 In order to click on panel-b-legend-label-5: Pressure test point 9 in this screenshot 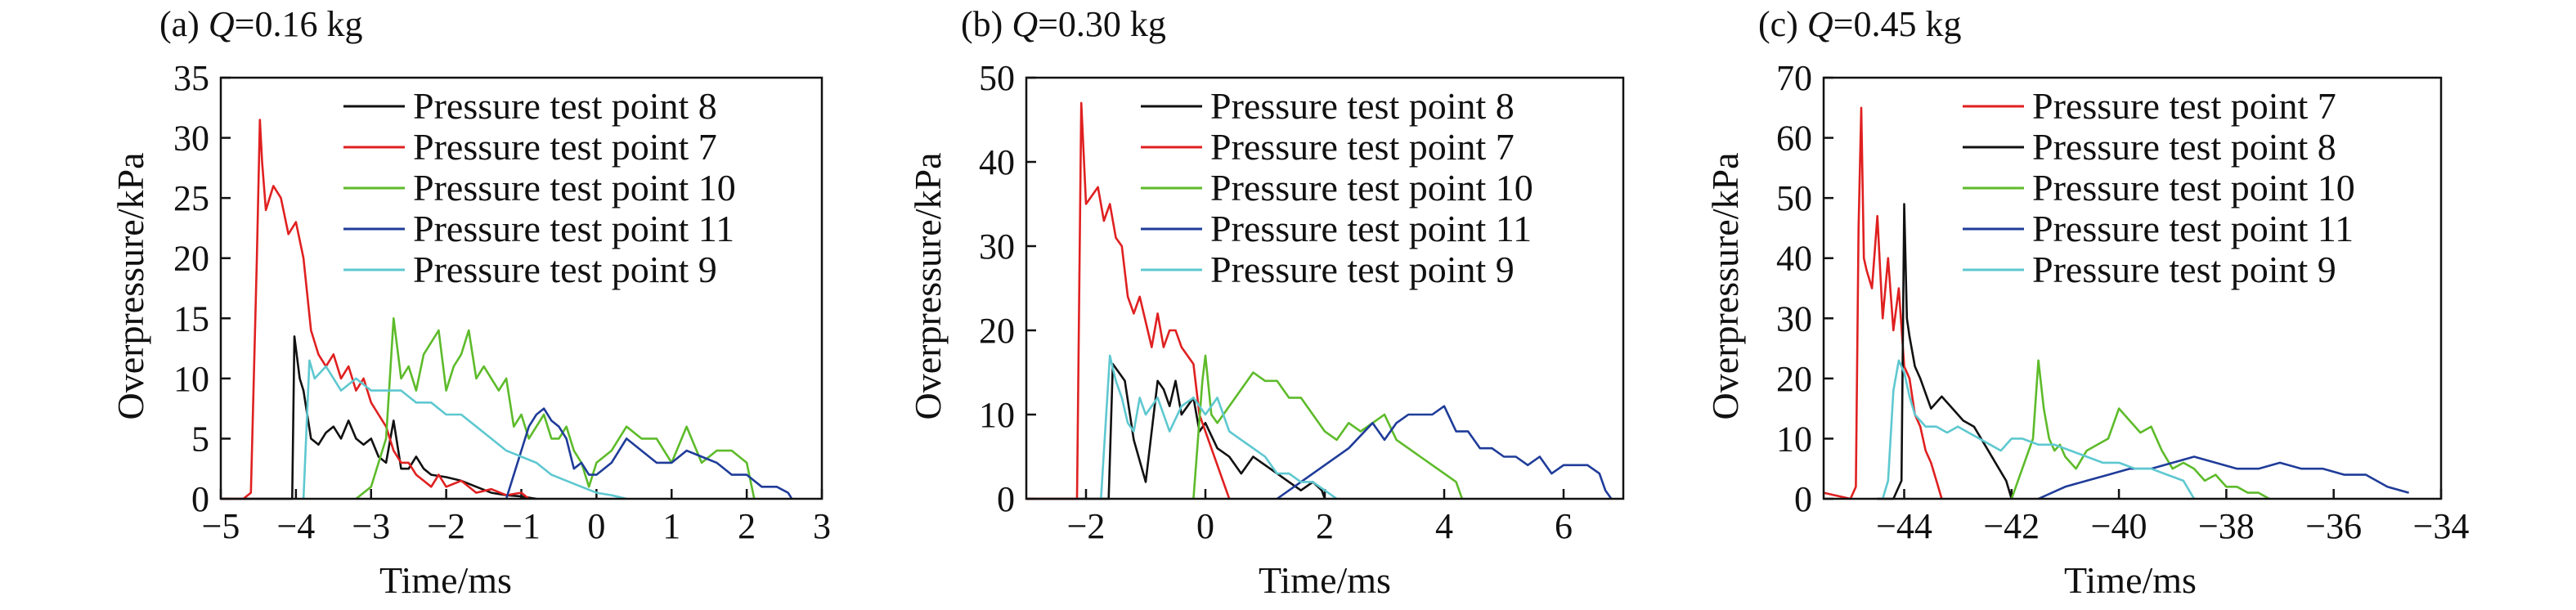, I will do `click(1362, 269)`.